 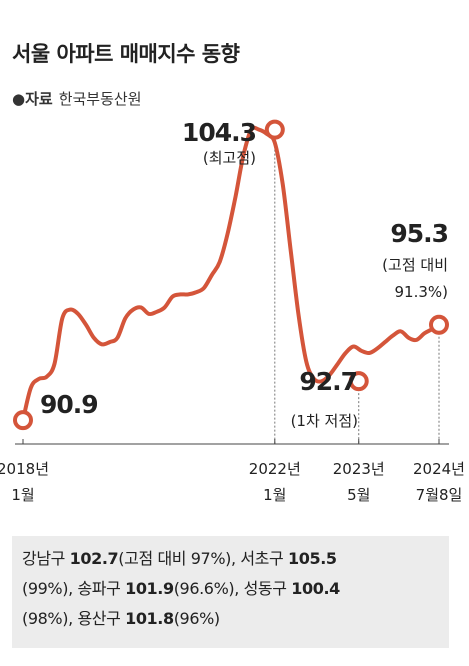 What do you see at coordinates (126, 54) in the screenshot?
I see `chart-title: 서울 아파트 매매지수 동향` at bounding box center [126, 54].